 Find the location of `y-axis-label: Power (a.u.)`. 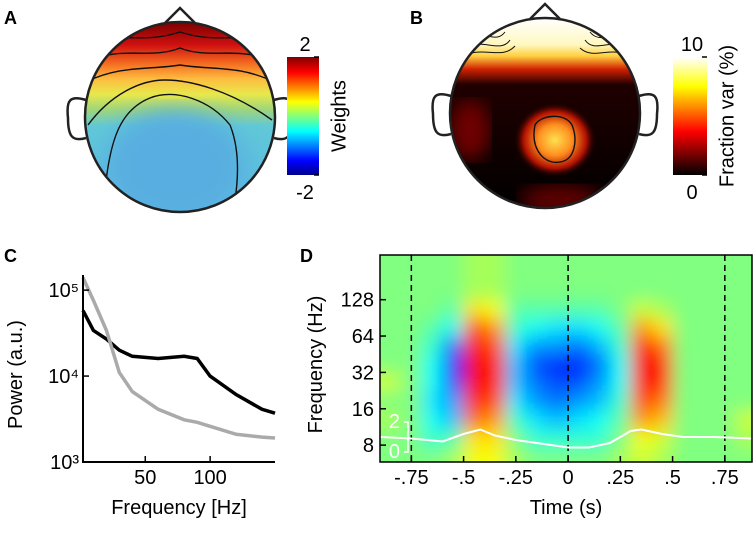

y-axis-label: Power (a.u.) is located at coordinates (16, 374).